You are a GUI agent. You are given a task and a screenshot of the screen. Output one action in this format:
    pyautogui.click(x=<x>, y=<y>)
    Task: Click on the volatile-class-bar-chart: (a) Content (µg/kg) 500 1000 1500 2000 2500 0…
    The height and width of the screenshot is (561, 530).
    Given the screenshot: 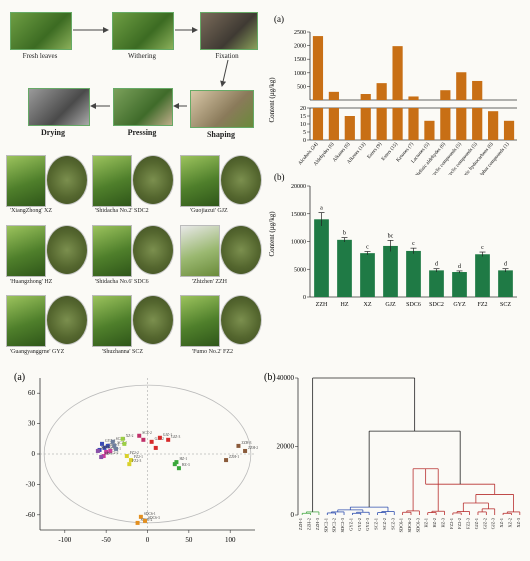 What is the action you would take?
    pyautogui.click(x=392, y=94)
    